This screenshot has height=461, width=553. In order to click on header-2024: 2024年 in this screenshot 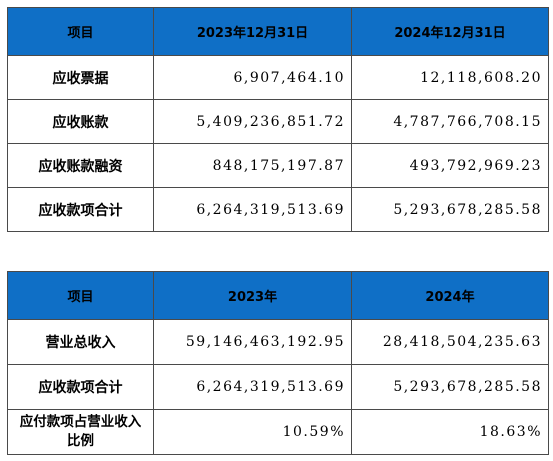, I will do `click(450, 295)`.